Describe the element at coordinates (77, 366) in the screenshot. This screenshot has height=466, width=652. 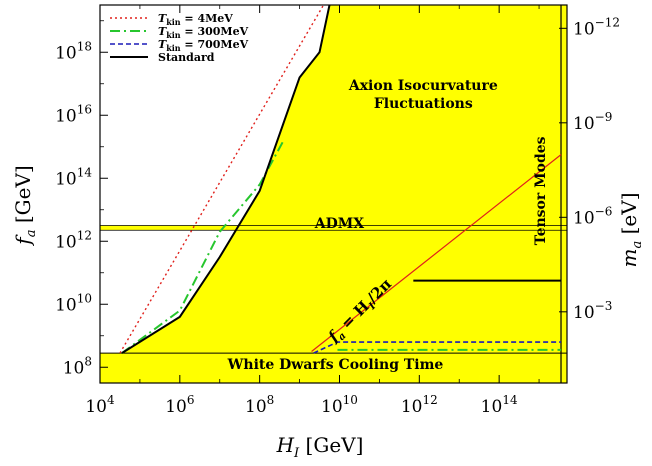
I see `y-tick-label: 10⁸` at that location.